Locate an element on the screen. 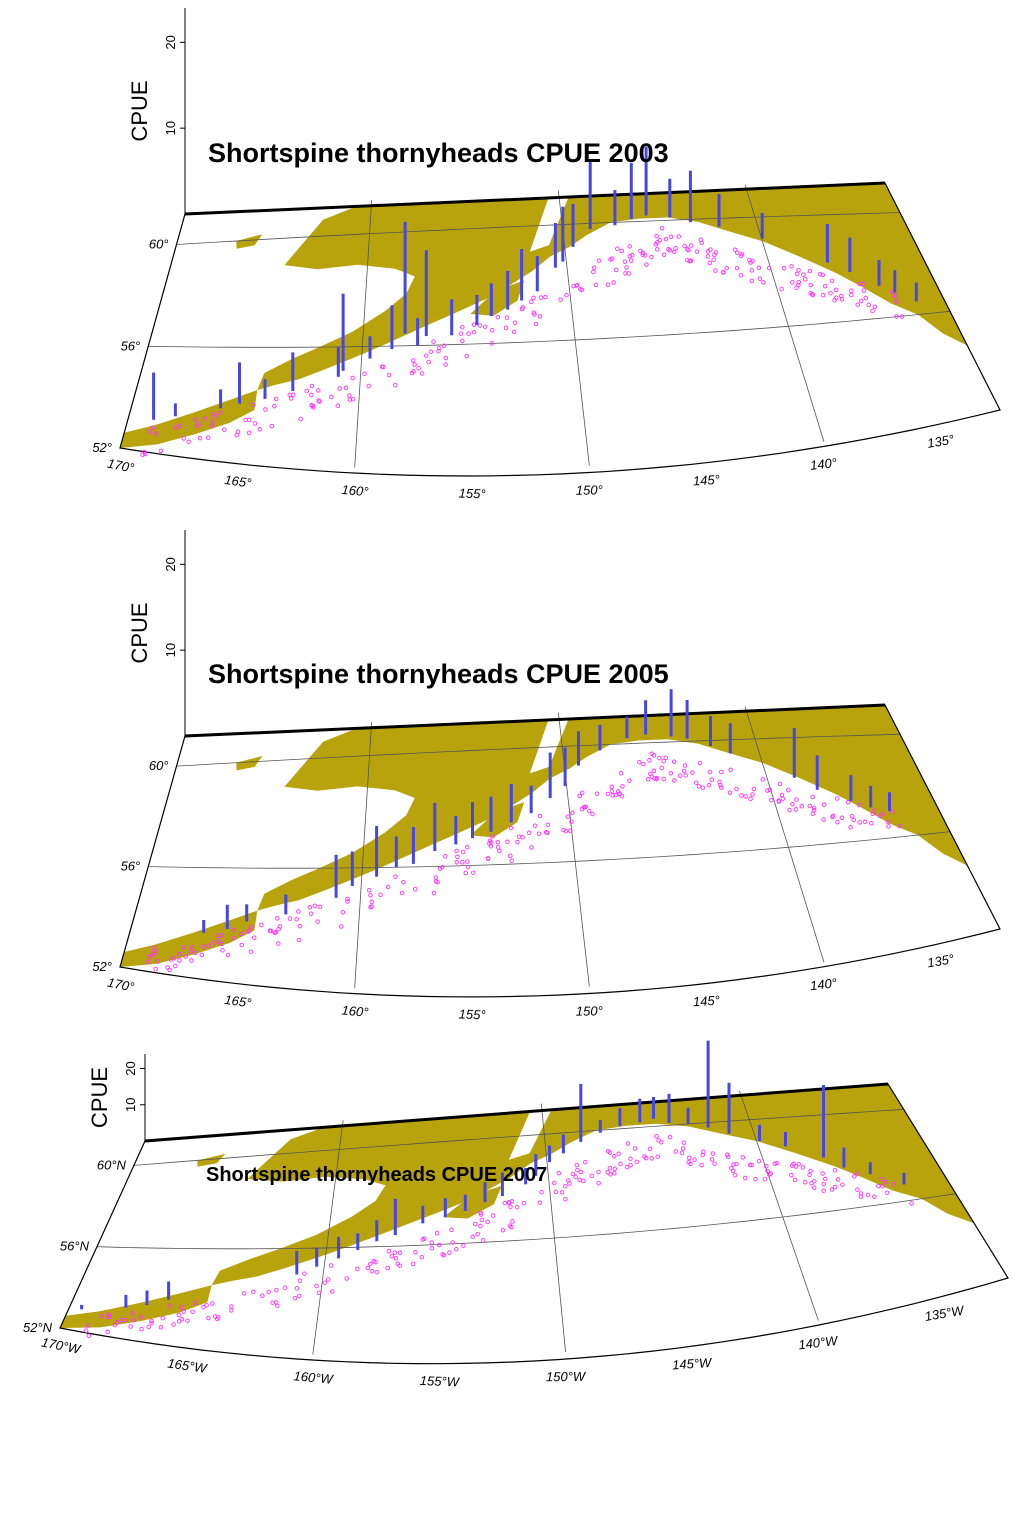 This screenshot has width=1013, height=1515. landmass is located at coordinates (593, 1185).